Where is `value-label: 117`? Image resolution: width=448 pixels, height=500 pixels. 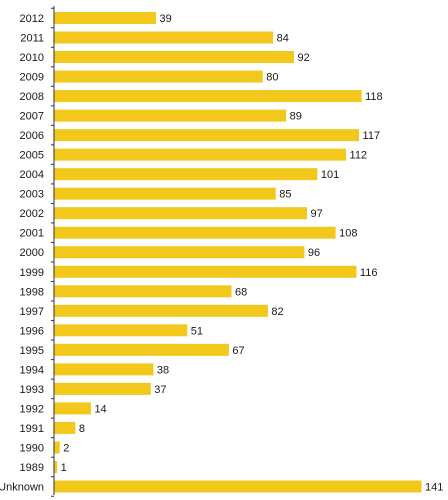
value-label: 117 is located at coordinates (372, 136).